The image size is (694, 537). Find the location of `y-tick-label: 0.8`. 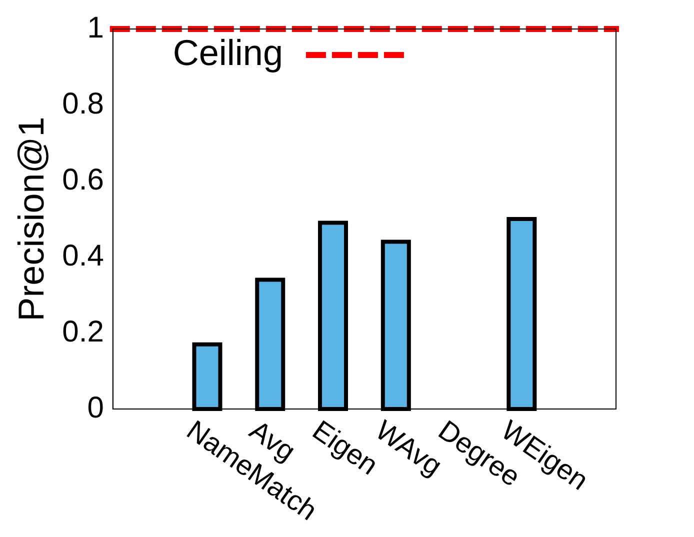

y-tick-label: 0.8 is located at coordinates (83, 103).